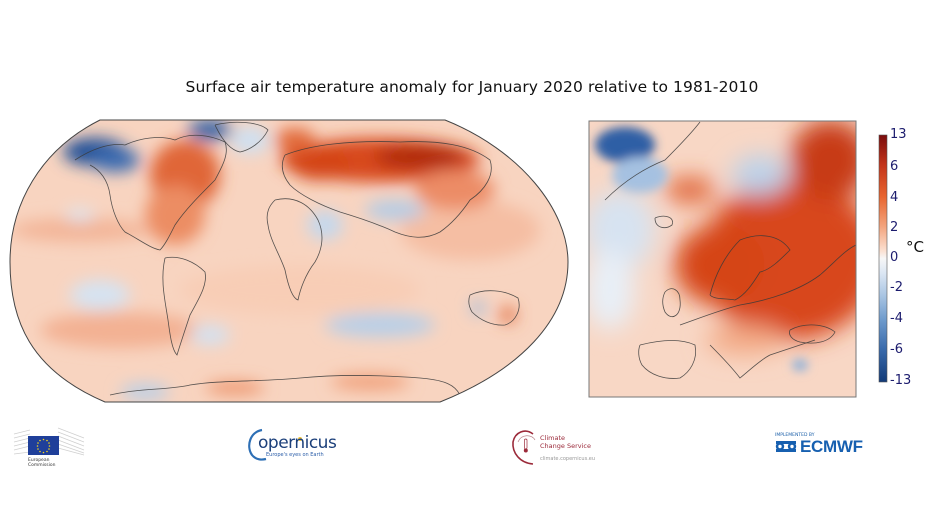  What do you see at coordinates (831, 446) in the screenshot?
I see `ecmwf-wordmark: ECMWF` at bounding box center [831, 446].